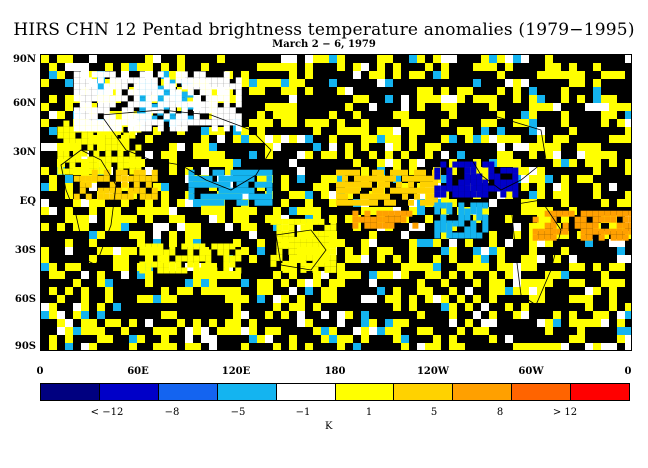 This screenshot has width=648, height=468. Describe the element at coordinates (27, 201) in the screenshot. I see `lat-label-eq: EQ` at that location.